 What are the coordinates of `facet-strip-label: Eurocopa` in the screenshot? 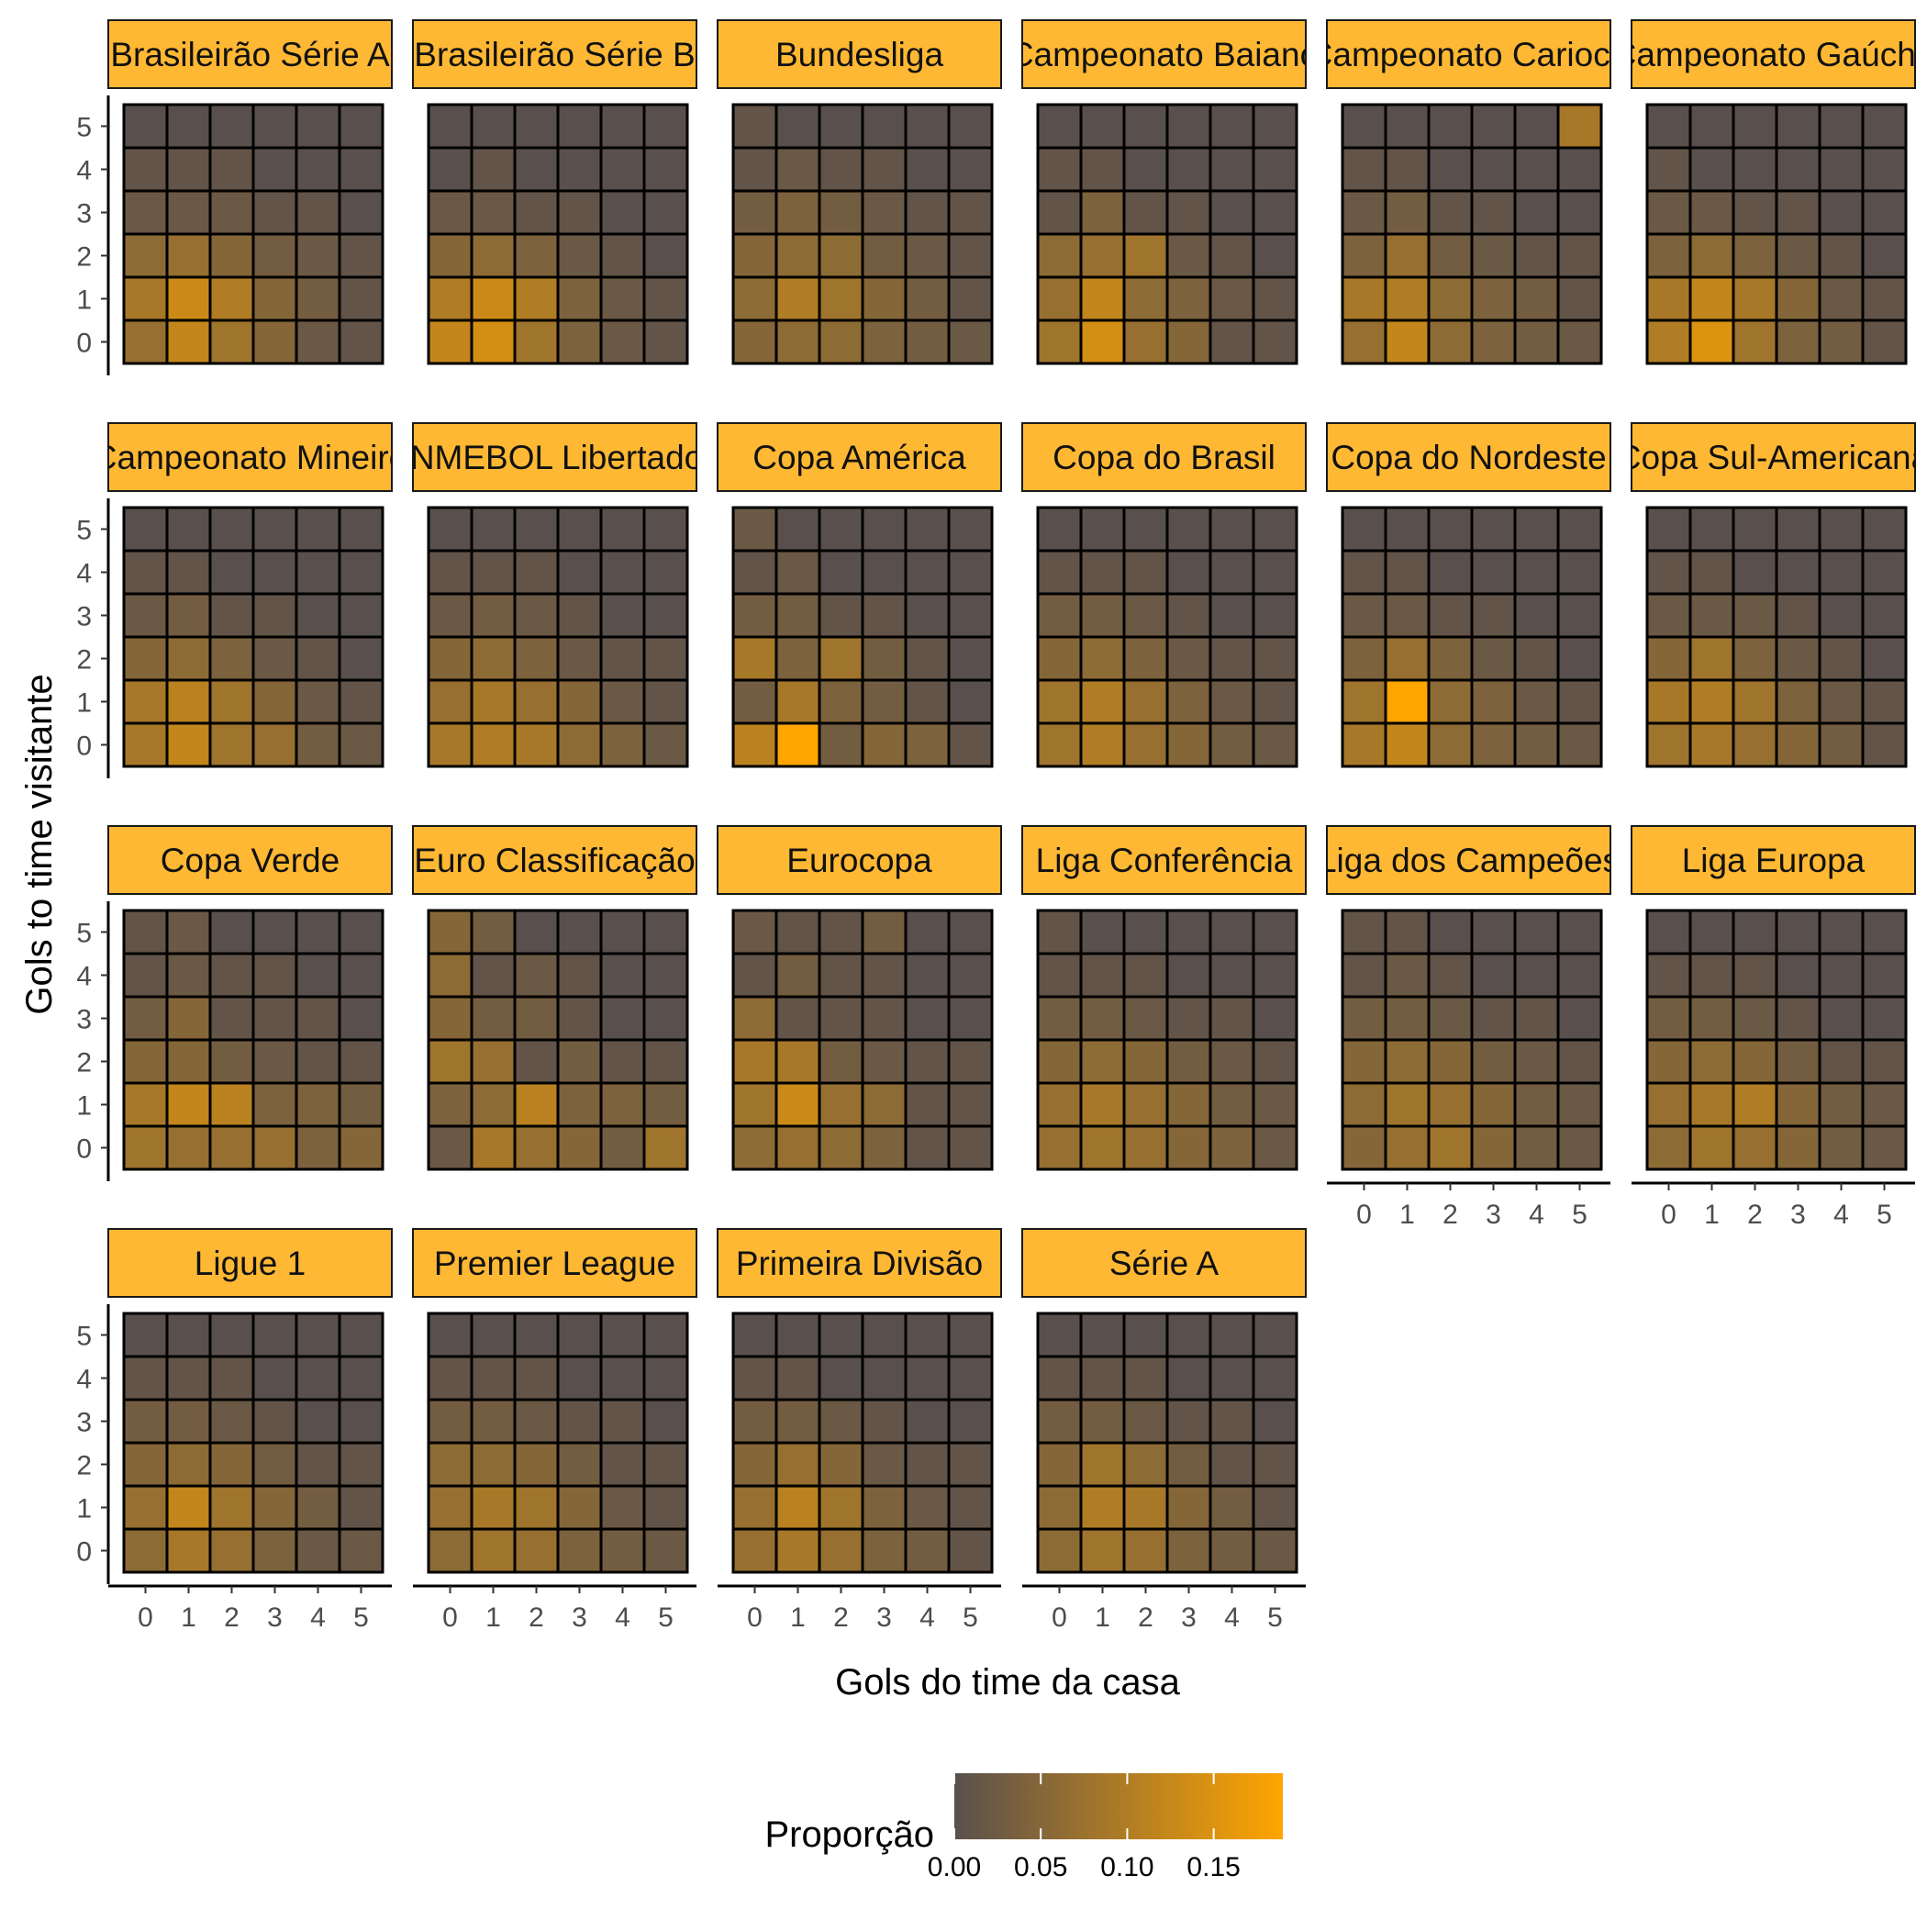 It's located at (859, 860).